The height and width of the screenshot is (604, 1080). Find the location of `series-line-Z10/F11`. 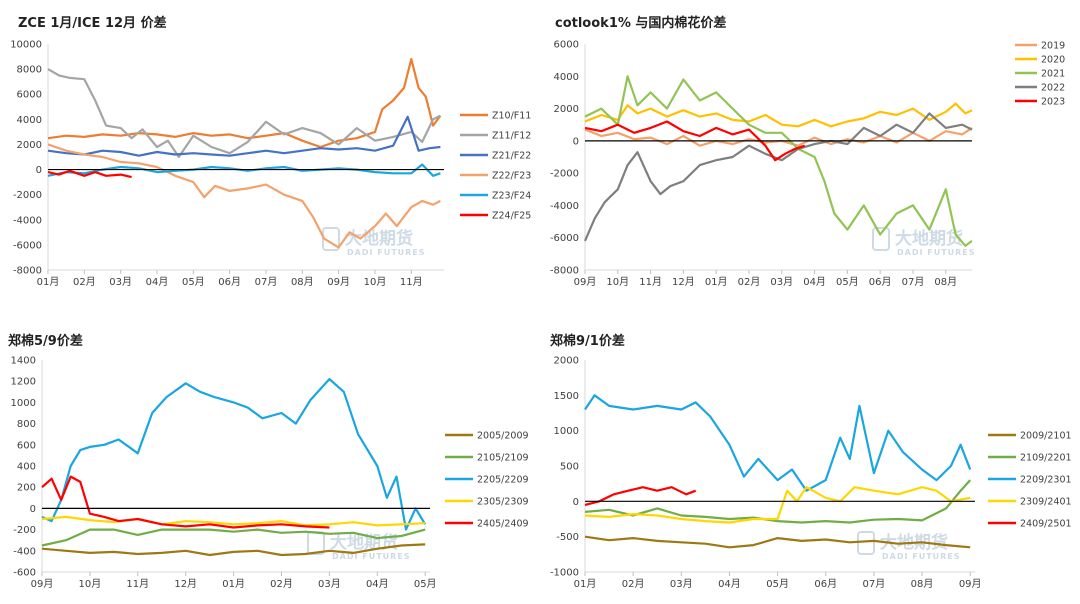

series-line-Z10/F11 is located at coordinates (244, 103).